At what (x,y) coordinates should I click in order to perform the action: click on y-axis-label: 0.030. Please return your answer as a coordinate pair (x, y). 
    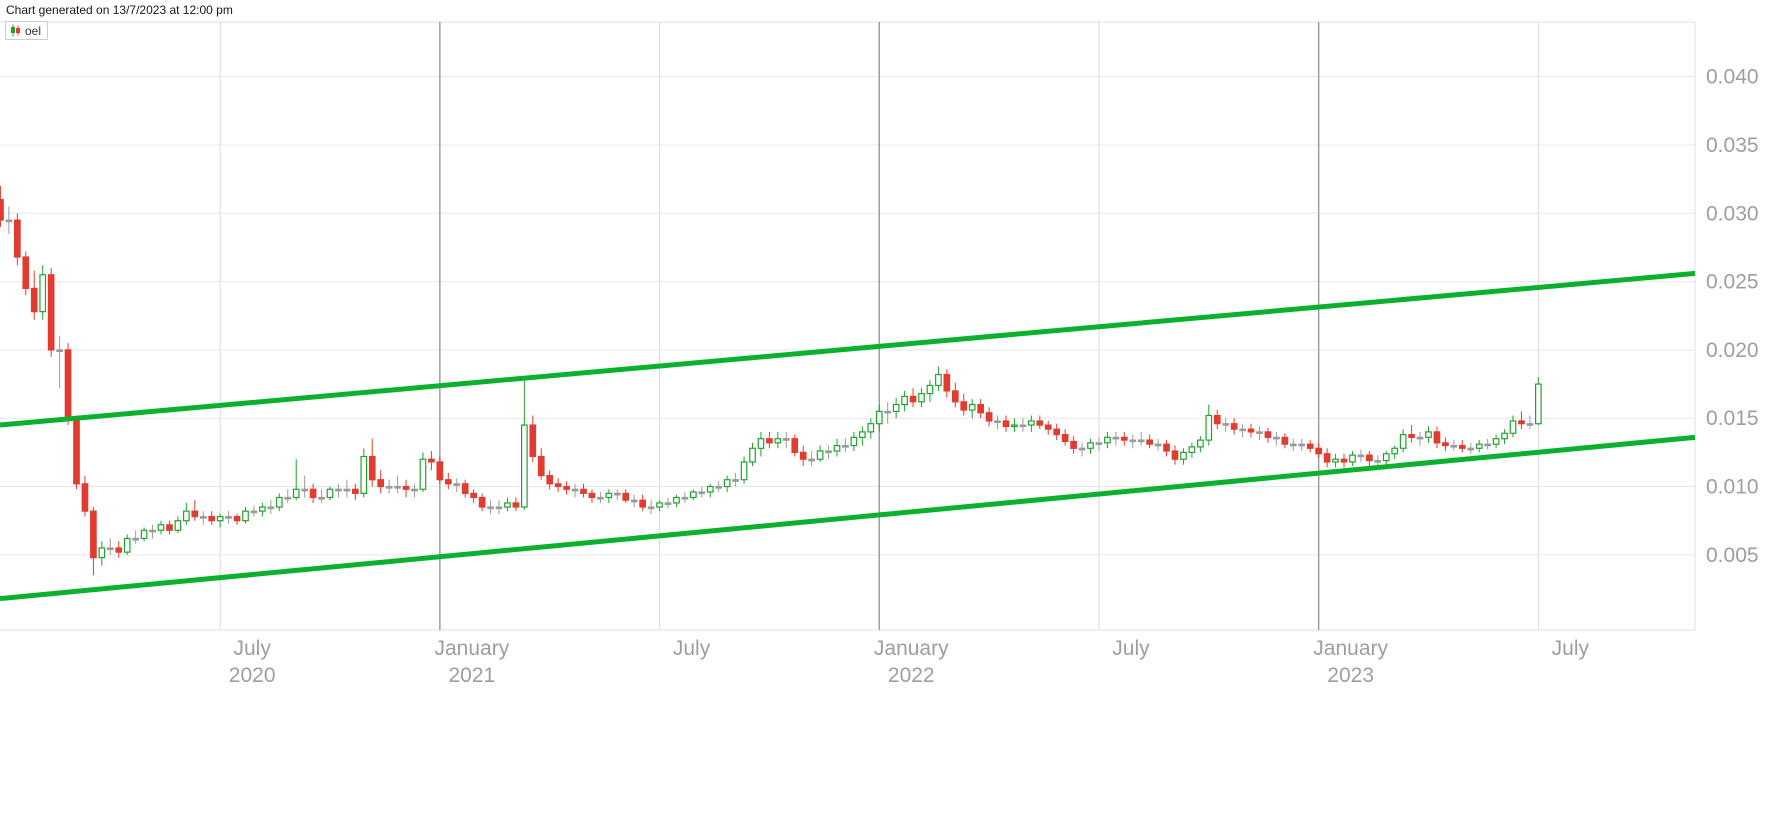
    Looking at the image, I should click on (1732, 213).